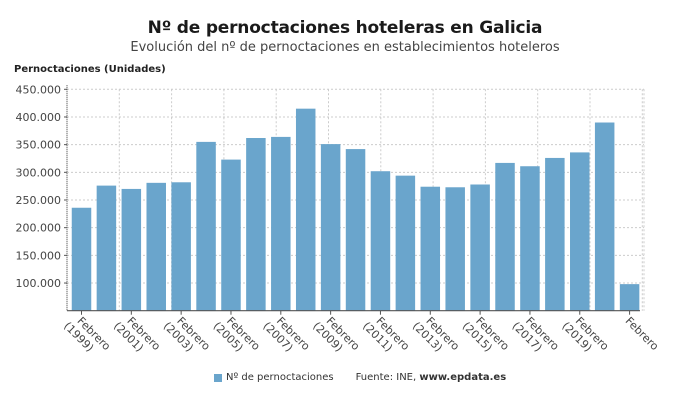  What do you see at coordinates (585, 334) in the screenshot?
I see `x-tick-label: Febrero(2019)` at bounding box center [585, 334].